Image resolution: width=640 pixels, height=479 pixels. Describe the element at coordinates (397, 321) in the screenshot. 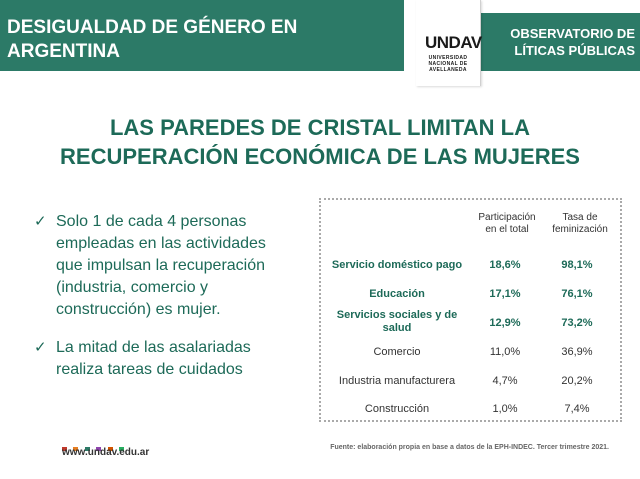

I see `row-label: Servicios sociales y de salud` at that location.